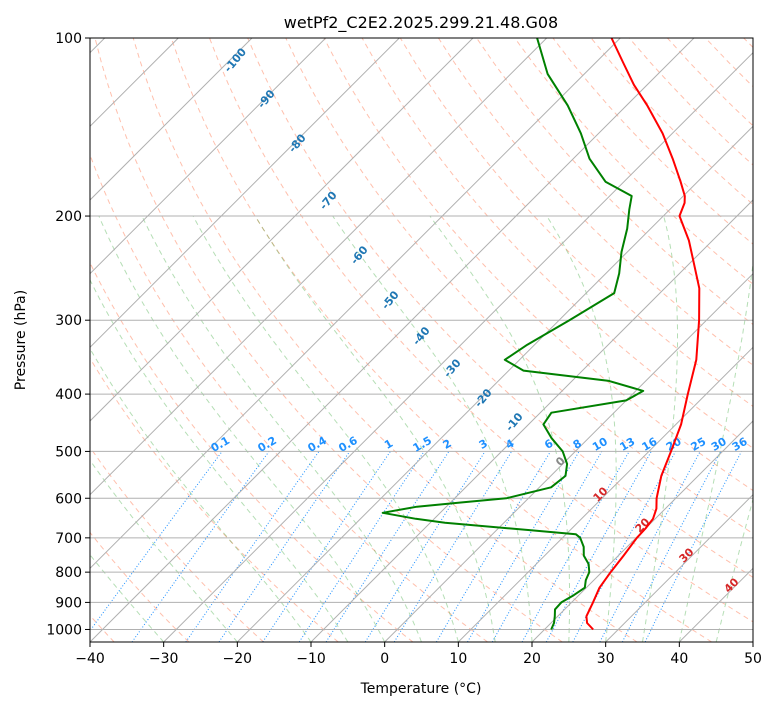 The image size is (775, 708). I want to click on dry-adiabat-label: -60, so click(359, 255).